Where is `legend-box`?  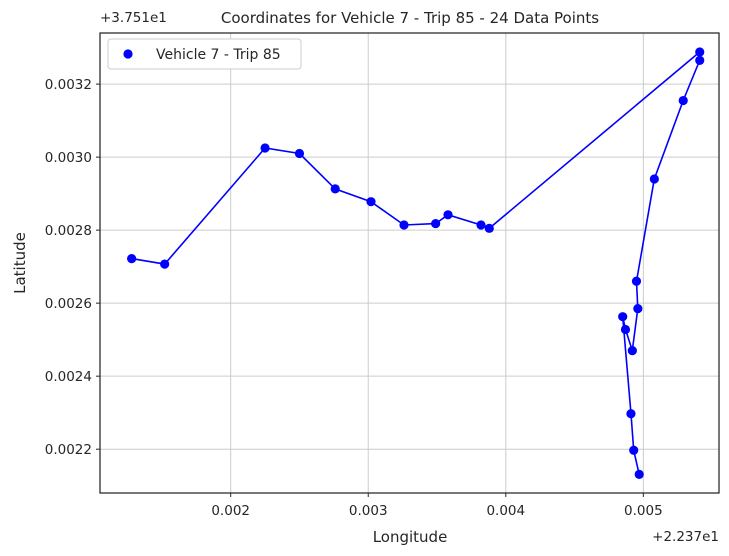 legend-box is located at coordinates (204, 54).